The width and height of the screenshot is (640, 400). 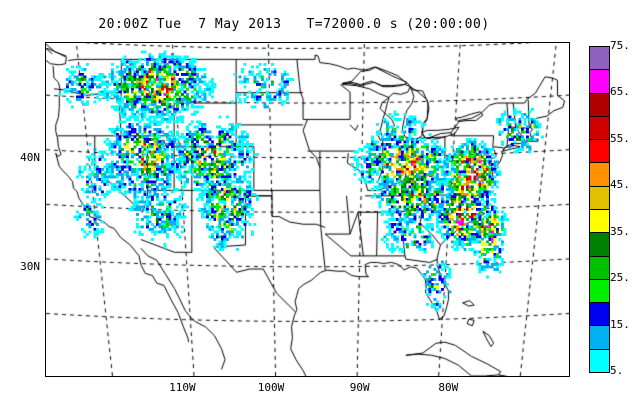 I want to click on colorbar-tick-5: 5., so click(x=617, y=370).